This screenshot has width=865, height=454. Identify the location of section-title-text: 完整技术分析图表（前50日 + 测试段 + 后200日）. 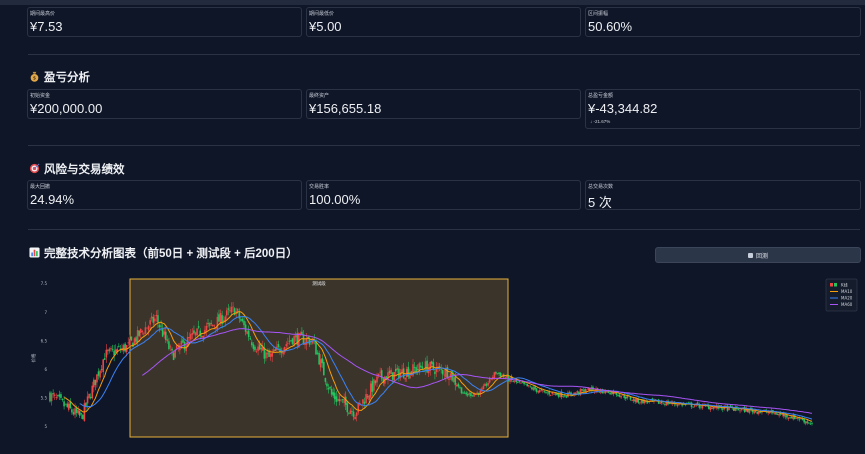
(171, 254).